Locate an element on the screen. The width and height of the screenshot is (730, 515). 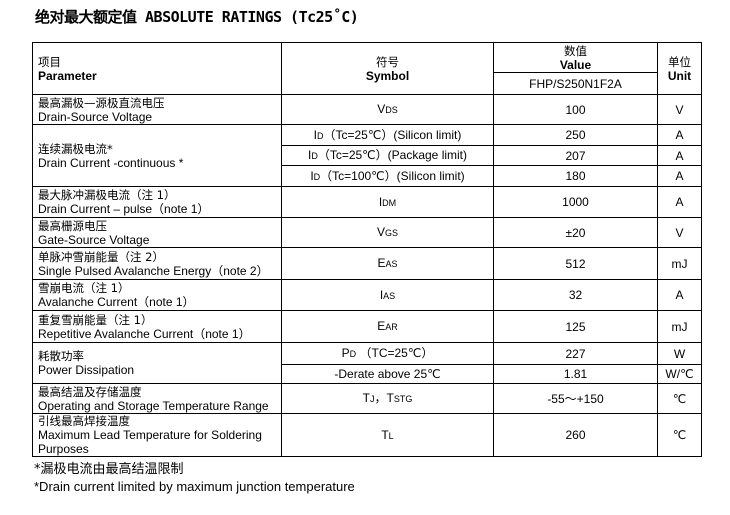
value-cell: 1000 is located at coordinates (575, 202).